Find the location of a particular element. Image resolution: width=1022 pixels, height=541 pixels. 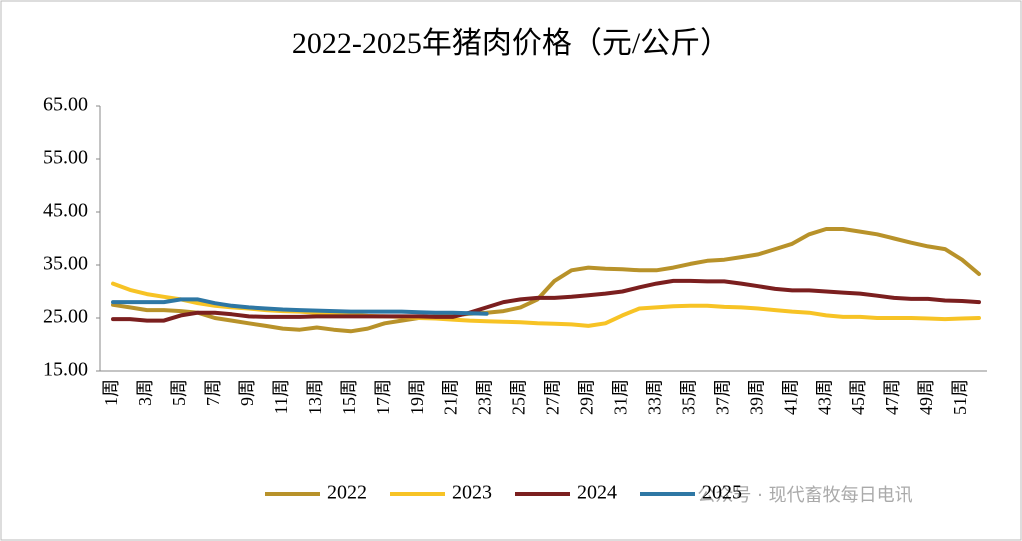

x-tick-label: 47周 is located at coordinates (892, 397).